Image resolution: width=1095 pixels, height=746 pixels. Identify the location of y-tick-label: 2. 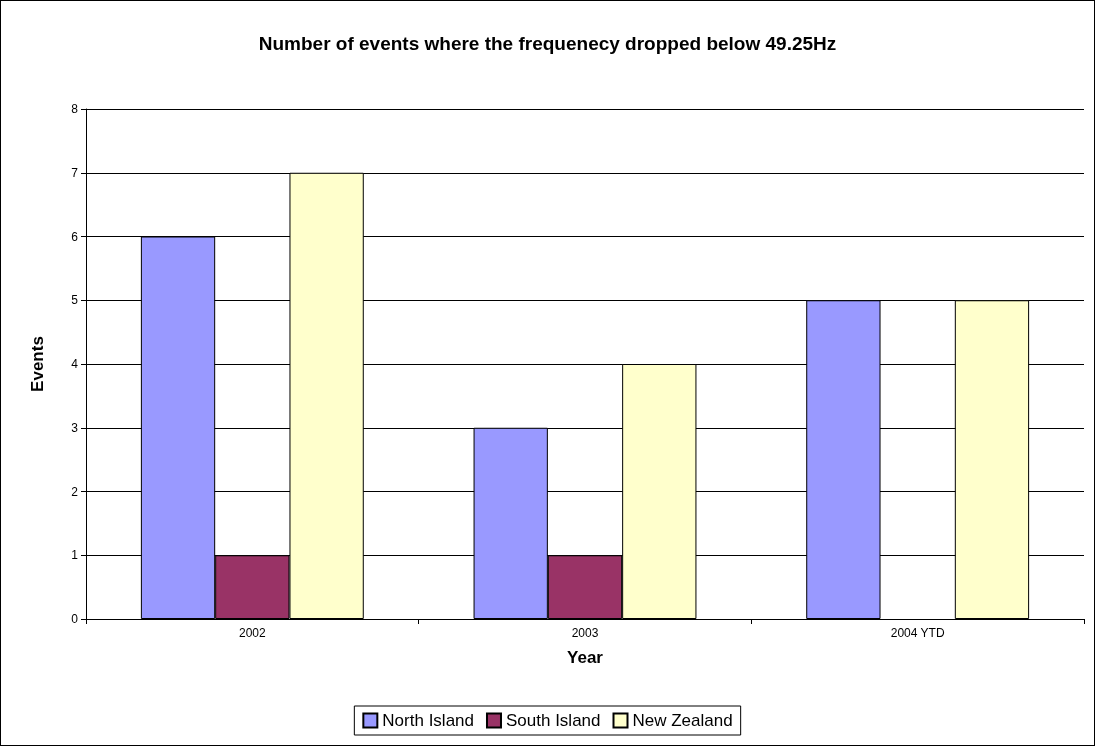
(75, 491).